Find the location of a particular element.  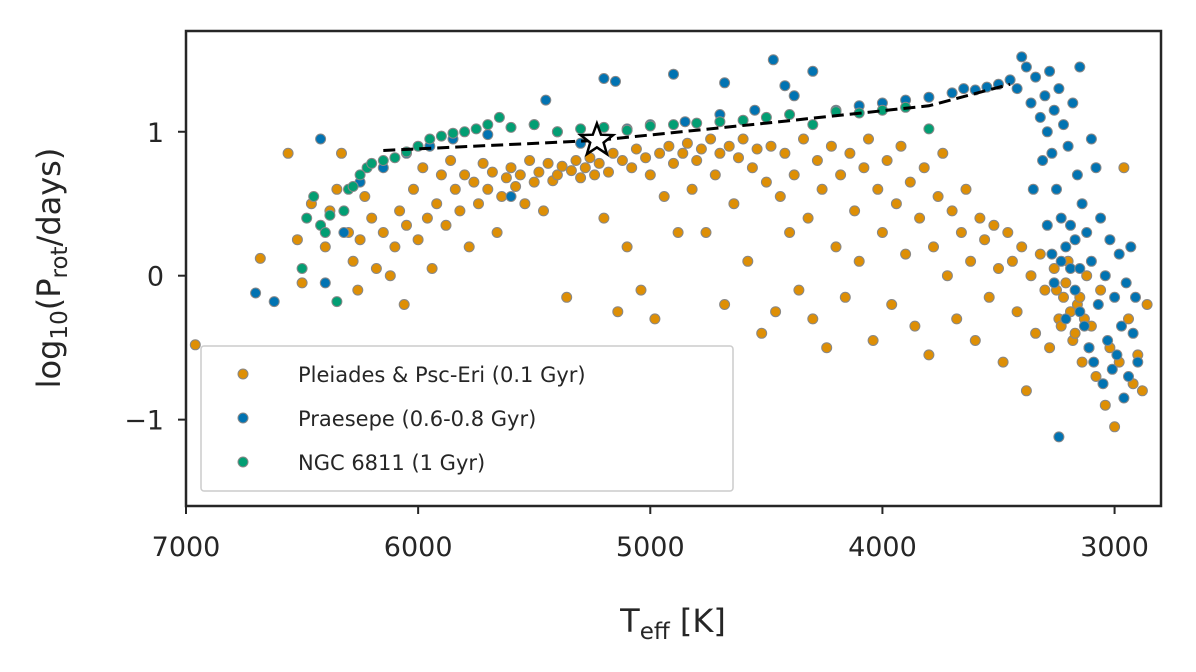

x-tick-label-7000: 7000 is located at coordinates (186, 547).